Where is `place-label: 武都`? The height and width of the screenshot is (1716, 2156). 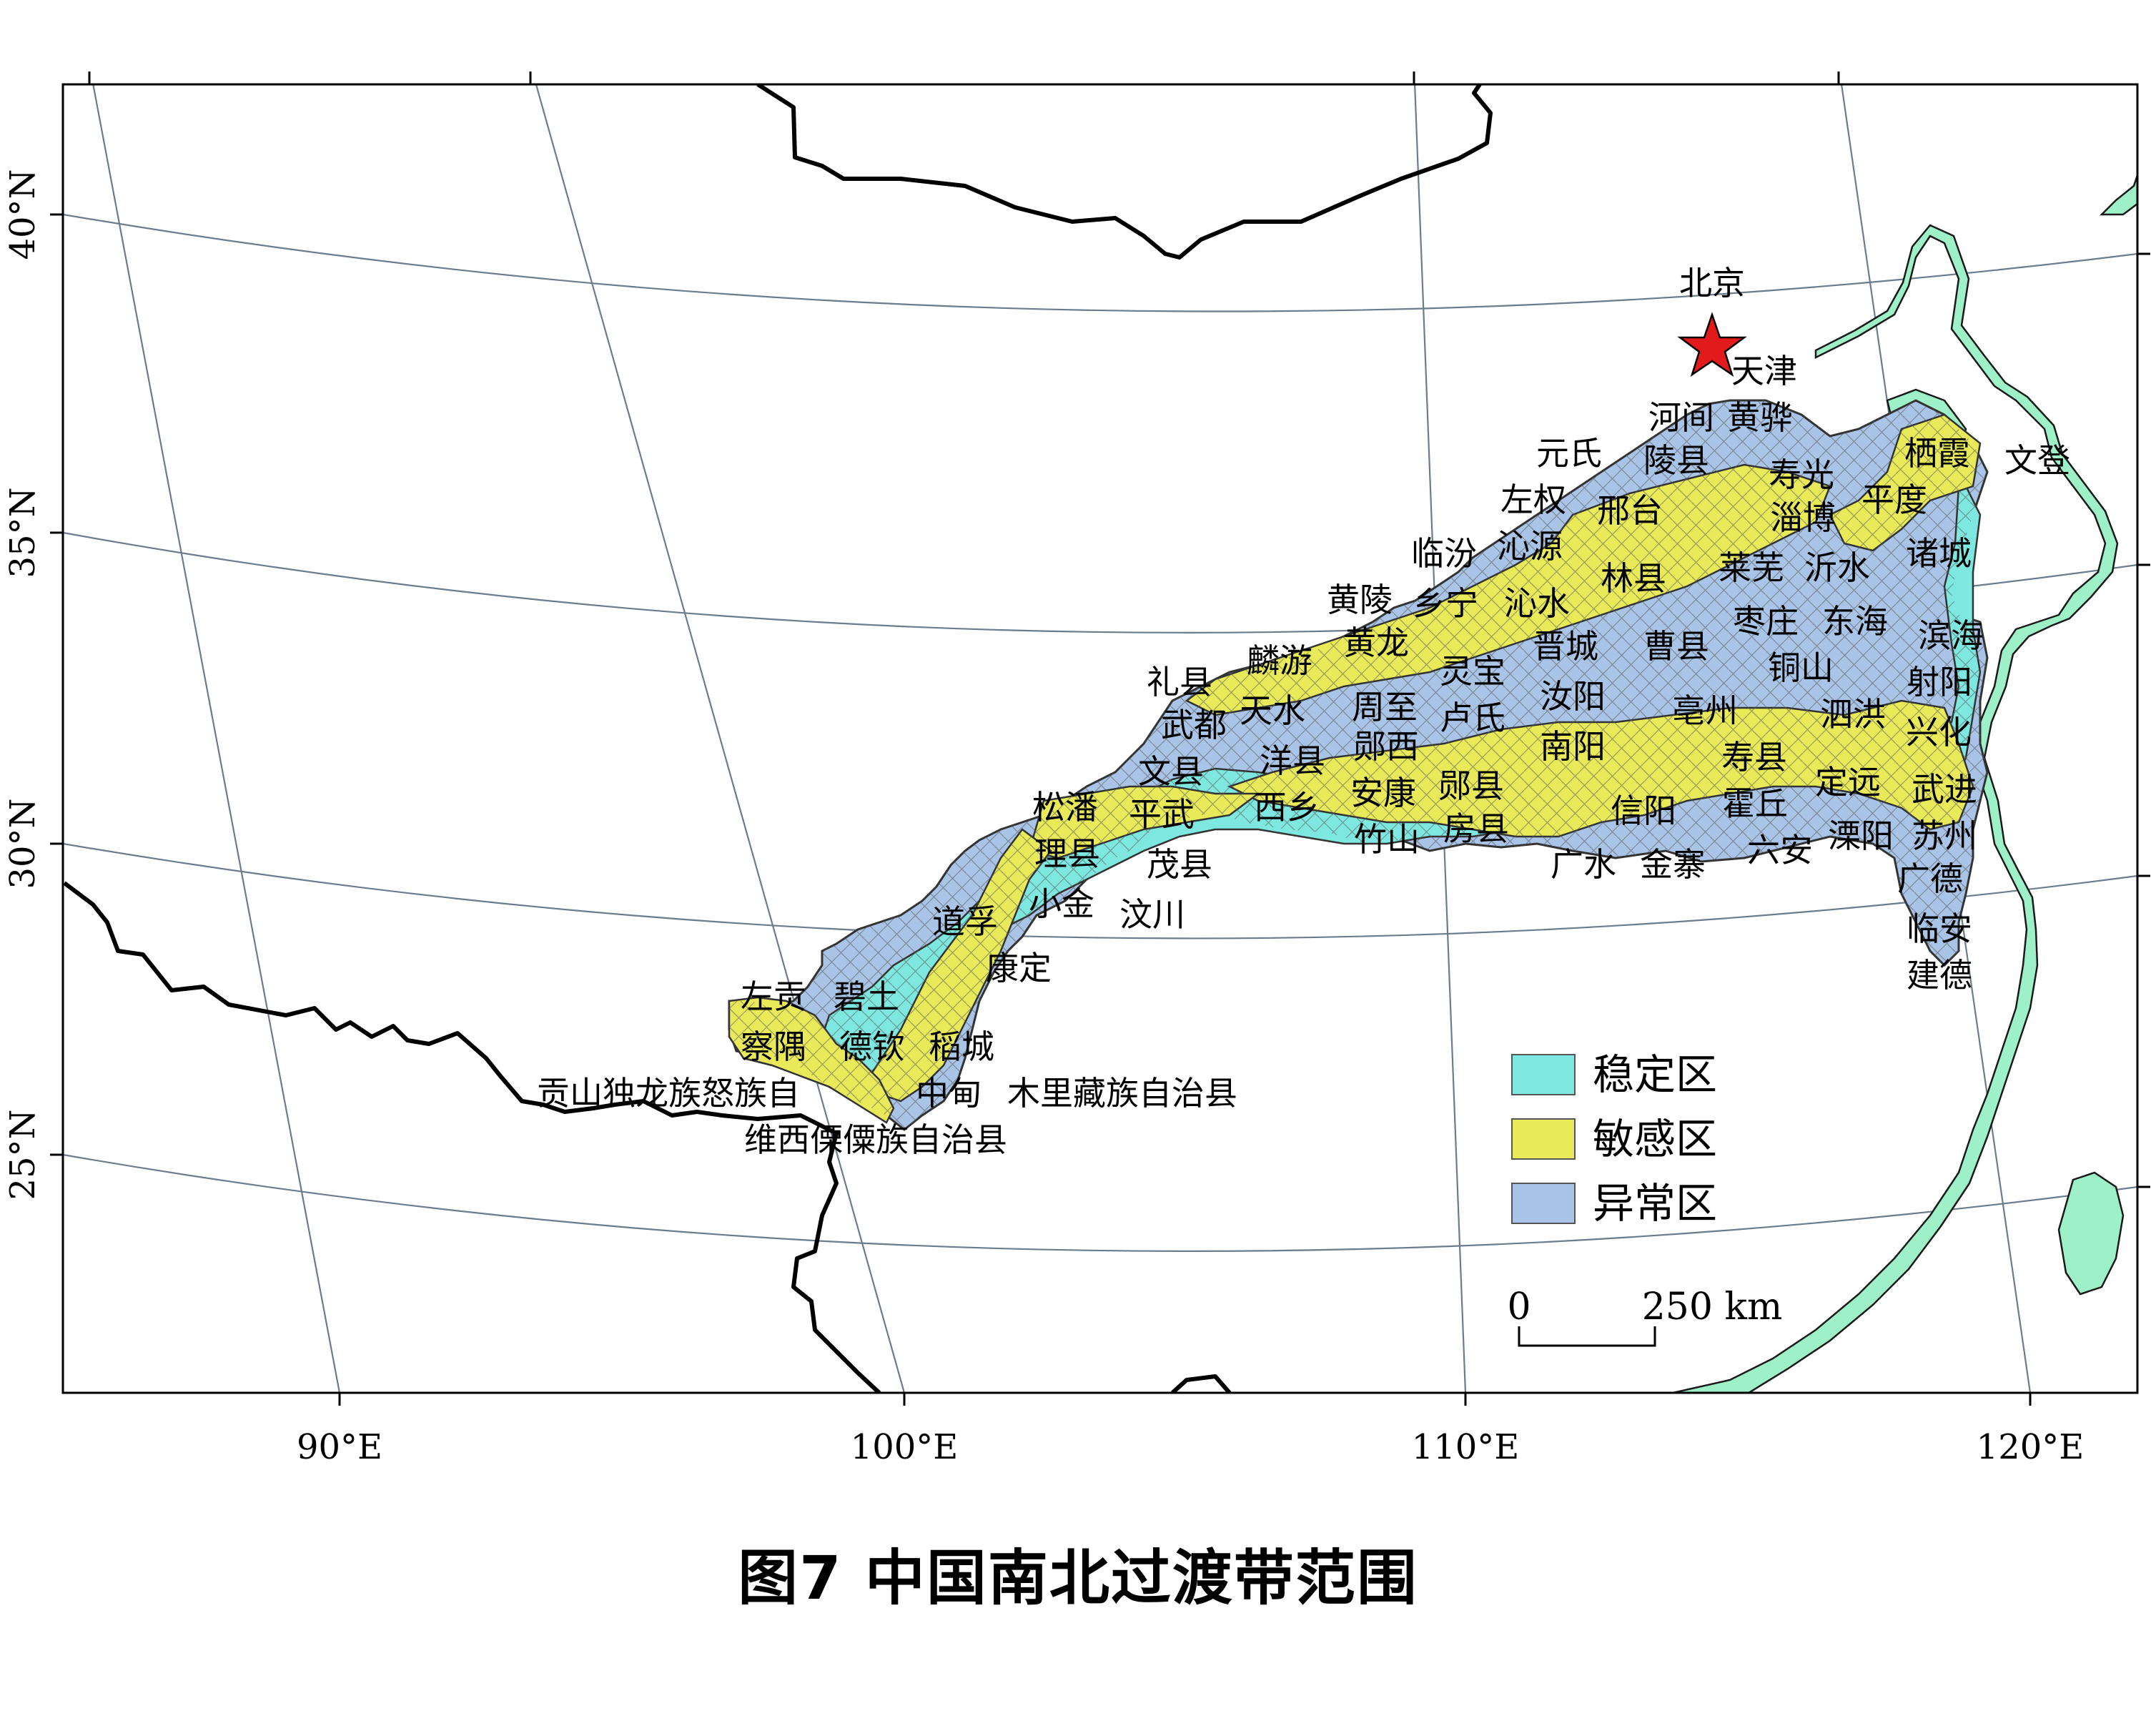
place-label: 武都 is located at coordinates (1194, 725).